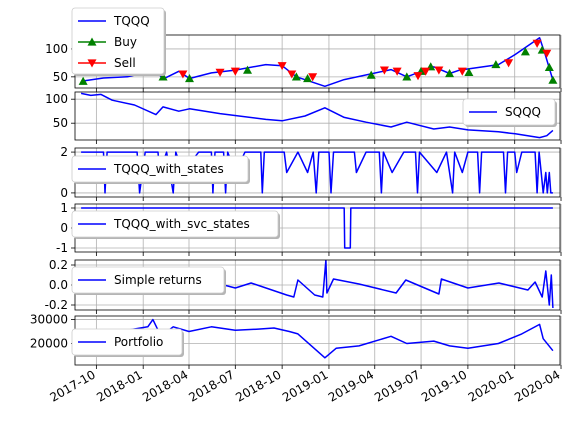 The height and width of the screenshot is (424, 570). What do you see at coordinates (49, 343) in the screenshot?
I see `y-tick-label: 20000` at bounding box center [49, 343].